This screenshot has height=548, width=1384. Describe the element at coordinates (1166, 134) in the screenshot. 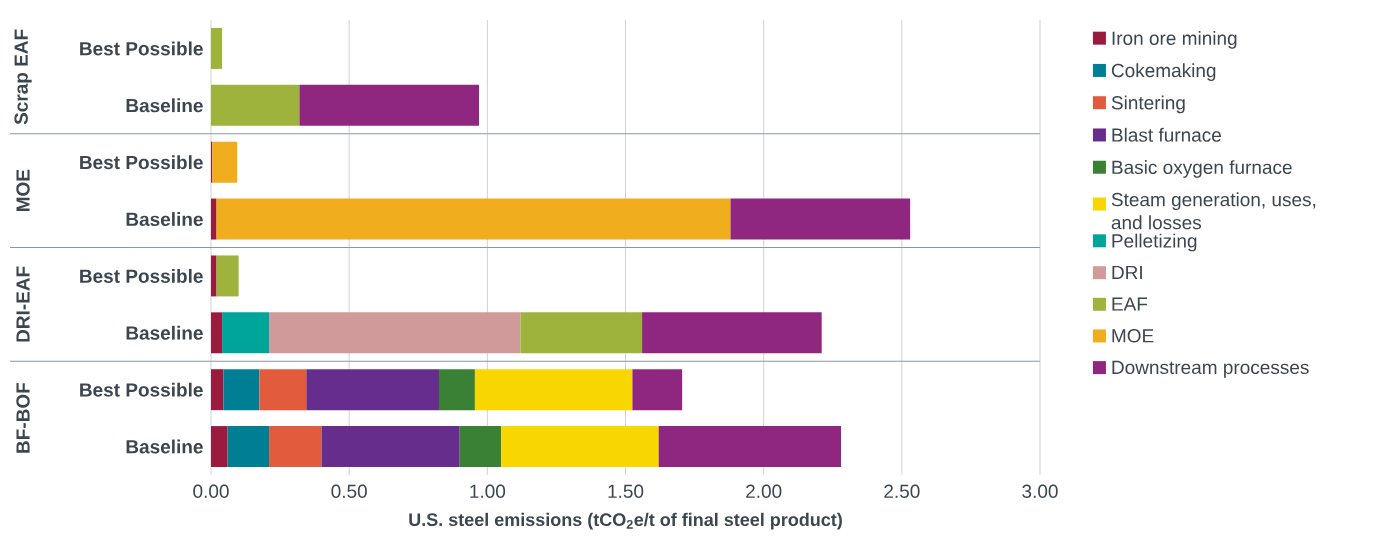

I see `legend-label: Blast furnace` at that location.